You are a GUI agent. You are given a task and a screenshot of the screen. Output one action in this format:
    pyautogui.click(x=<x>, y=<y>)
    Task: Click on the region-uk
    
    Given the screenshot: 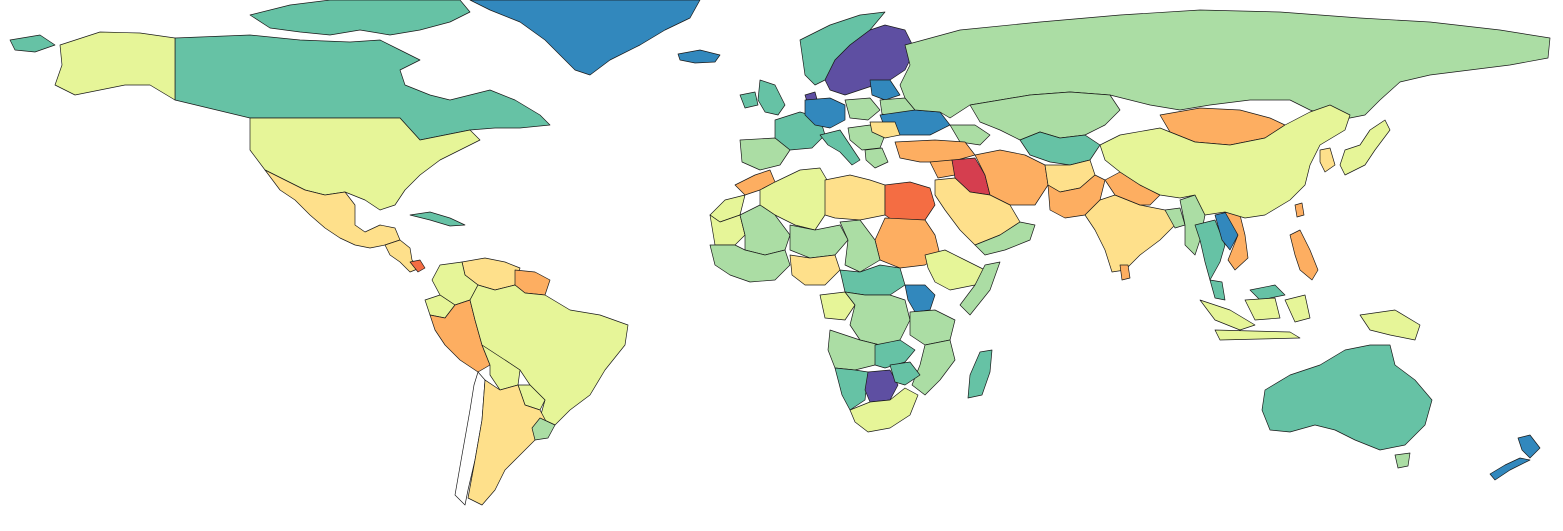 What is the action you would take?
    pyautogui.click(x=771, y=97)
    